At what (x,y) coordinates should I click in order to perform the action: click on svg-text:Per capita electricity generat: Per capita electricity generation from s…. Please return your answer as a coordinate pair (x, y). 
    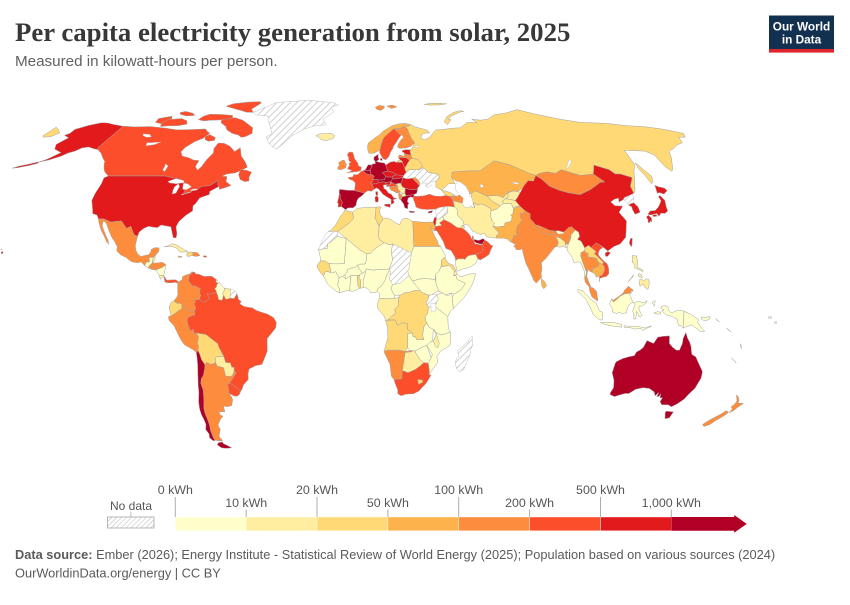
    Looking at the image, I should click on (292, 32).